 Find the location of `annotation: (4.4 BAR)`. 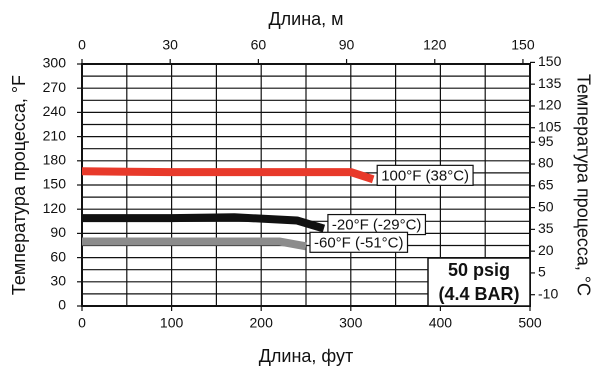

annotation: (4.4 BAR) is located at coordinates (478, 294).